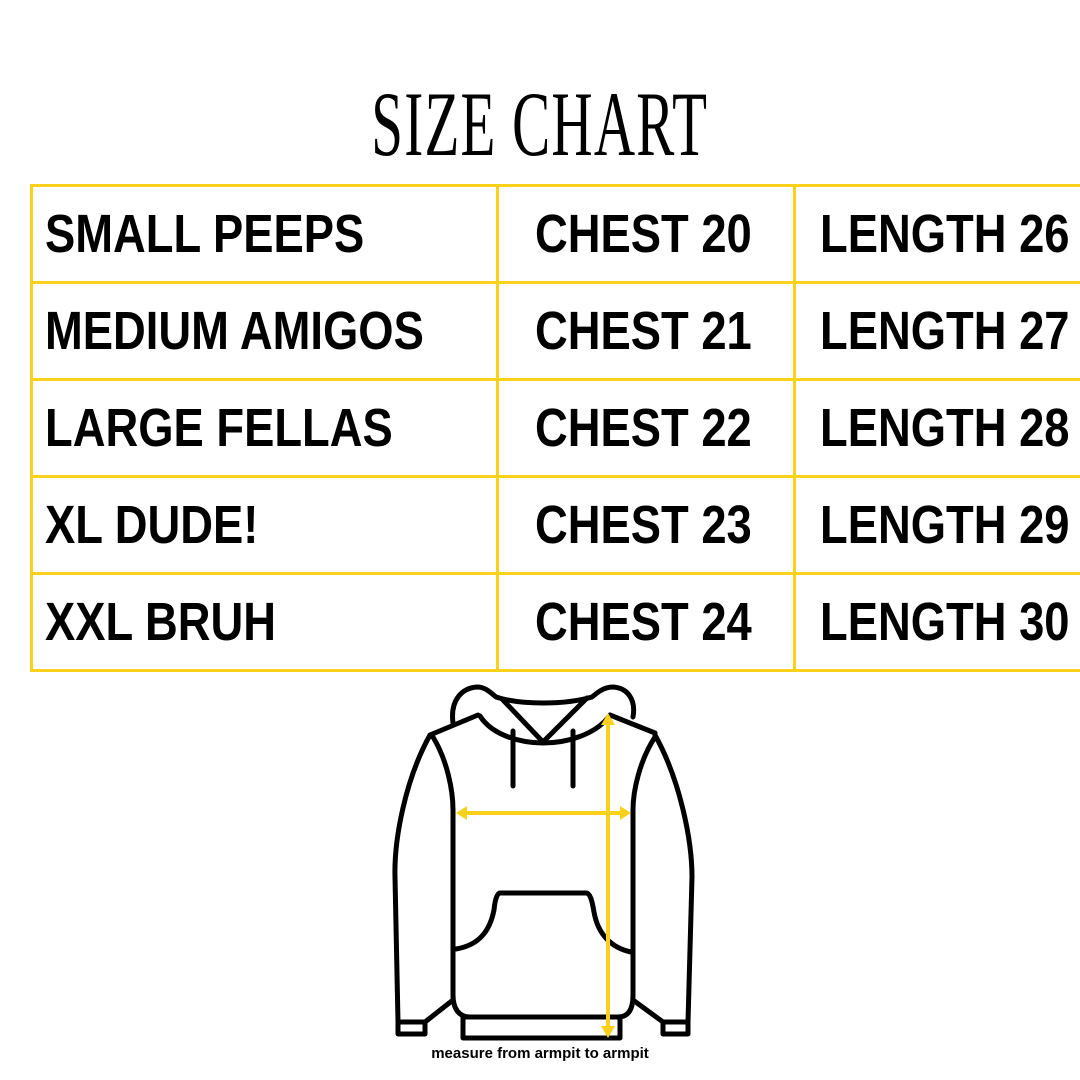  I want to click on hood-outline, so click(543, 705).